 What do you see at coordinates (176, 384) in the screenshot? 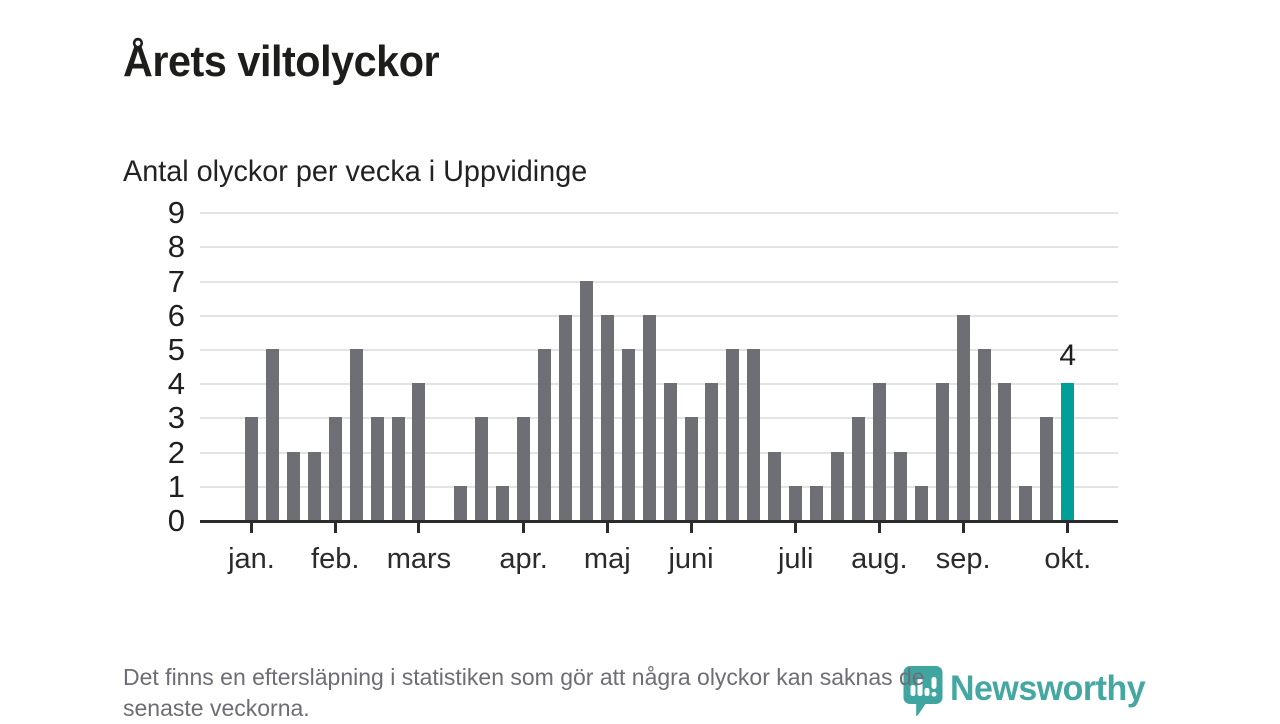
I see `y-axis-label-4: 4` at bounding box center [176, 384].